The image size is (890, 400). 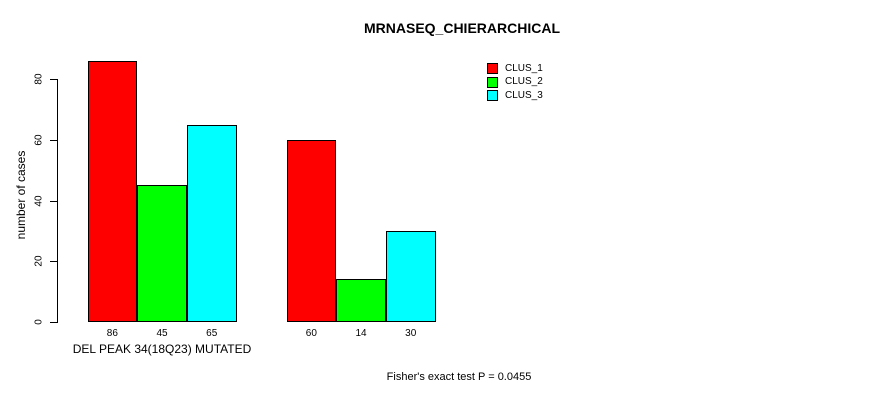 I want to click on y-axis-label: number of cases, so click(x=21, y=195).